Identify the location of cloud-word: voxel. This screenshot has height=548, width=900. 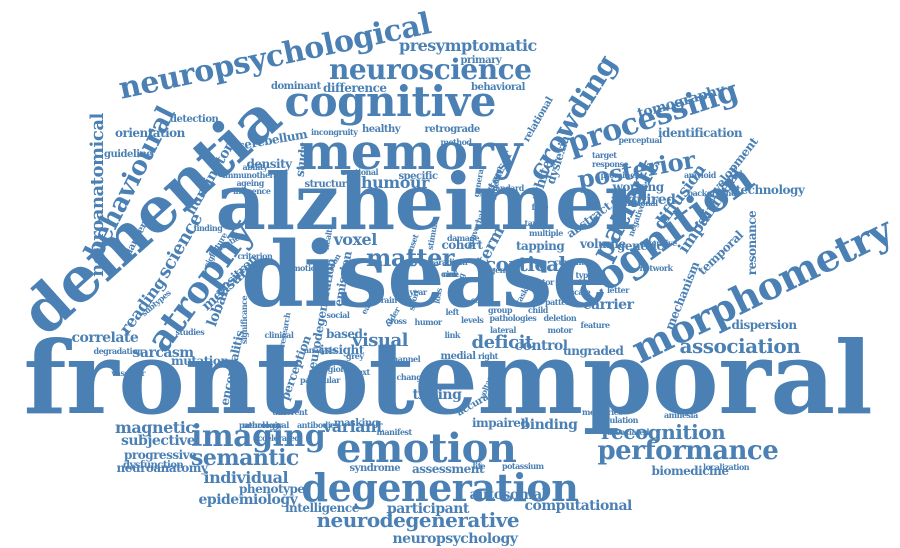
(355, 239).